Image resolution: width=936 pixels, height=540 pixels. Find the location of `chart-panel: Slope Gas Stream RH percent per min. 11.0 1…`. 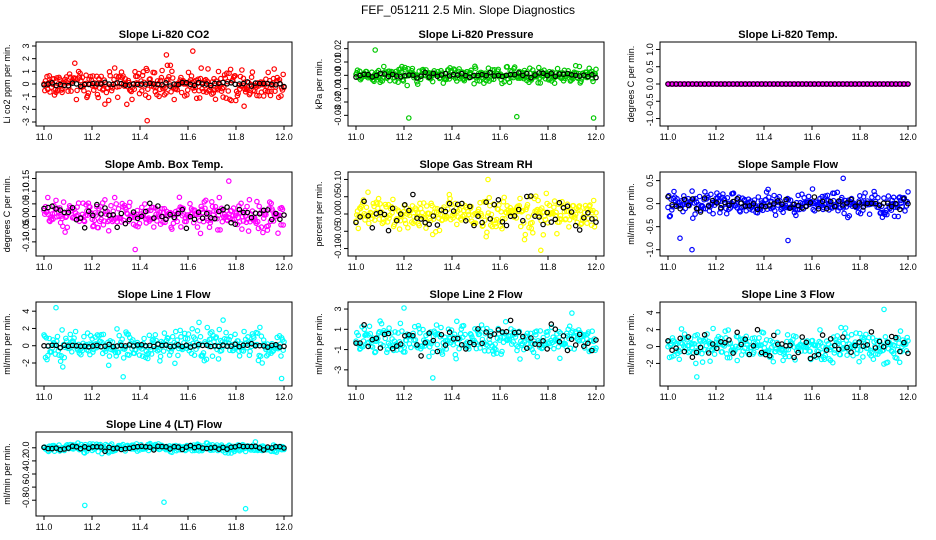

chart-panel: Slope Gas Stream RH percent per min. 11.0 1… is located at coordinates (459, 215).